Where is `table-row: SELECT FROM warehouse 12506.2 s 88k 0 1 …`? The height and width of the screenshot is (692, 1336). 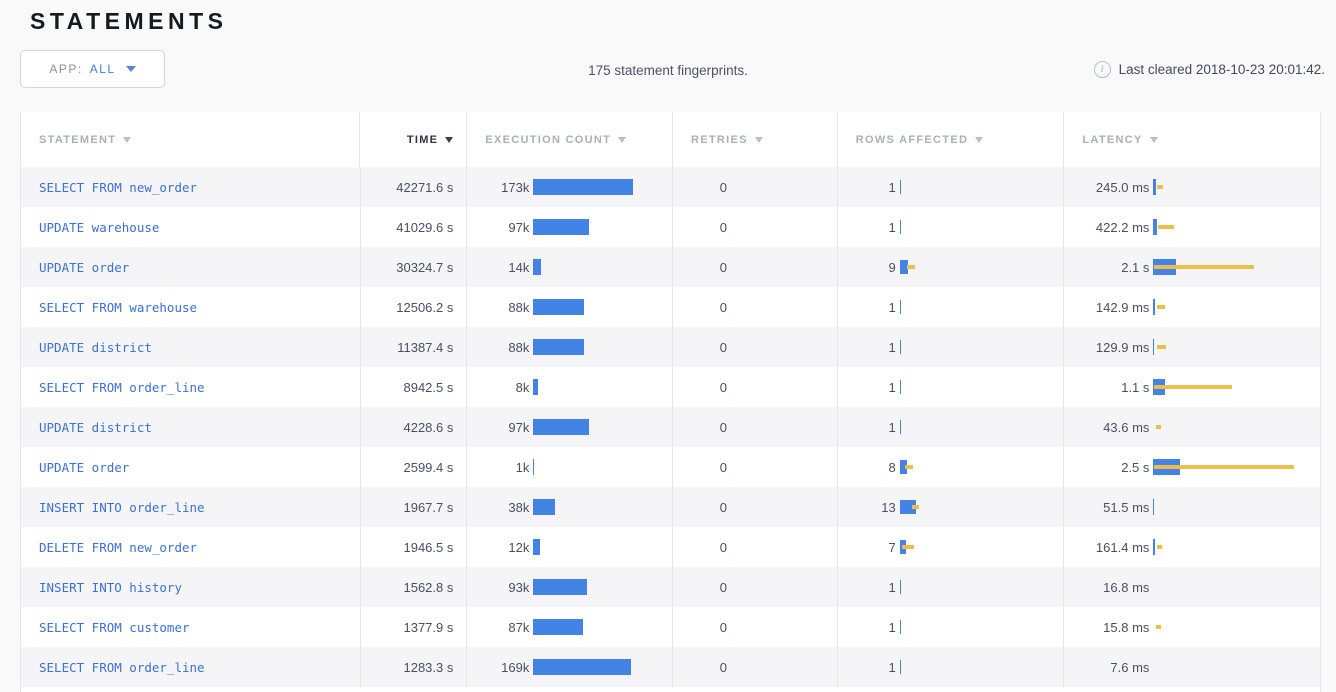
table-row: SELECT FROM warehouse 12506.2 s 88k 0 1 … is located at coordinates (670, 307).